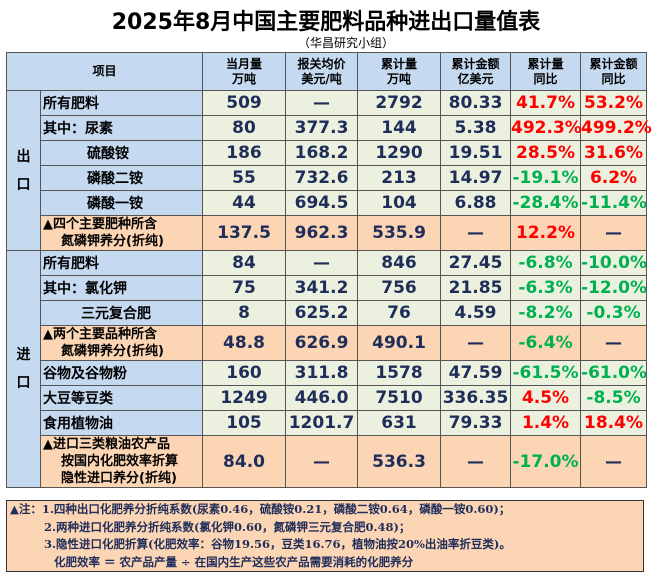 The image size is (652, 579). What do you see at coordinates (399, 71) in the screenshot?
I see `header-cum-volume: 累计量 万吨` at bounding box center [399, 71].